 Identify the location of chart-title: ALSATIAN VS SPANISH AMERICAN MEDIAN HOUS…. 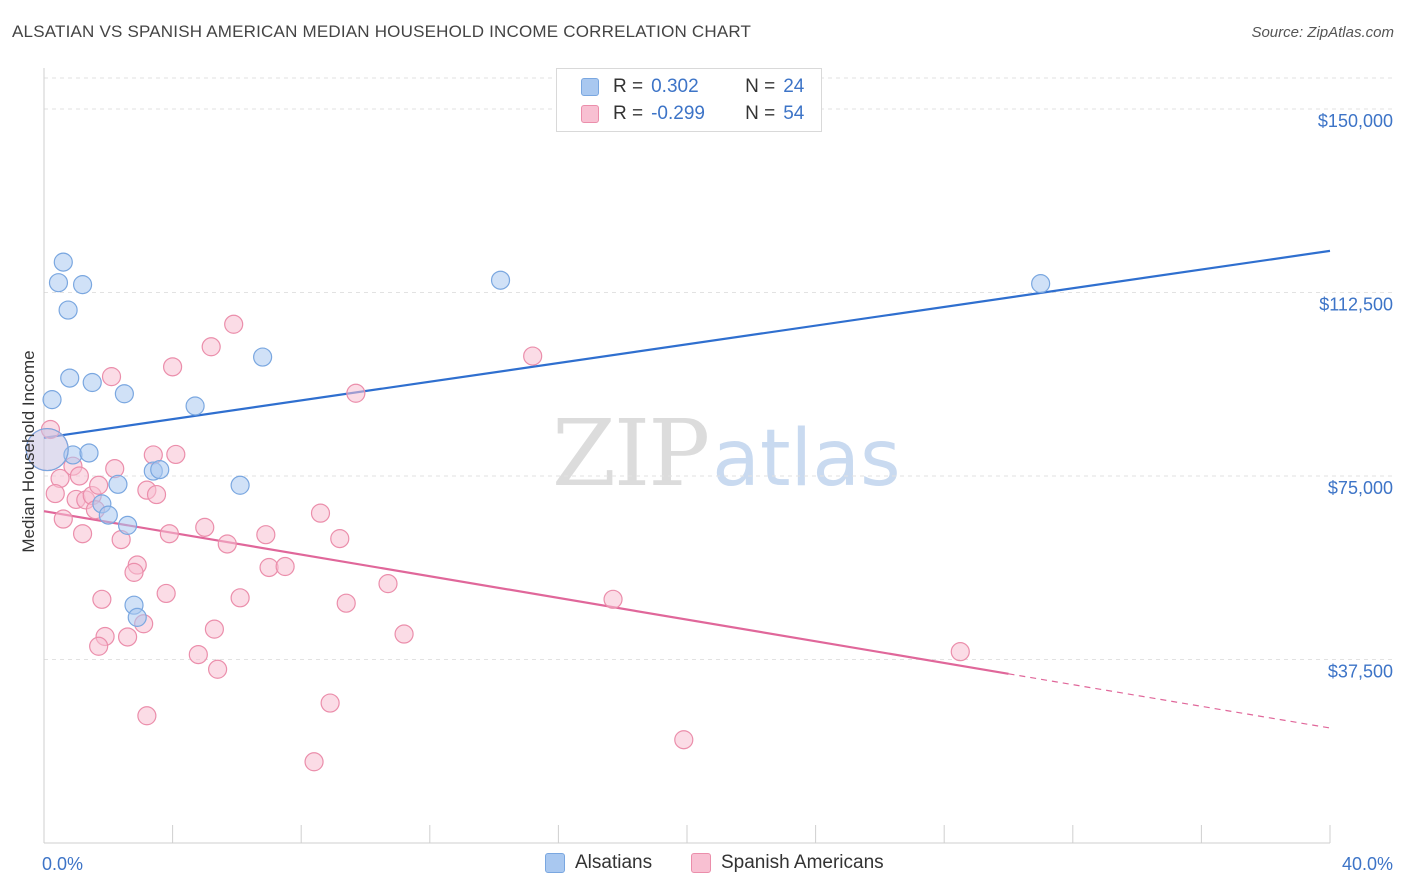
(382, 31).